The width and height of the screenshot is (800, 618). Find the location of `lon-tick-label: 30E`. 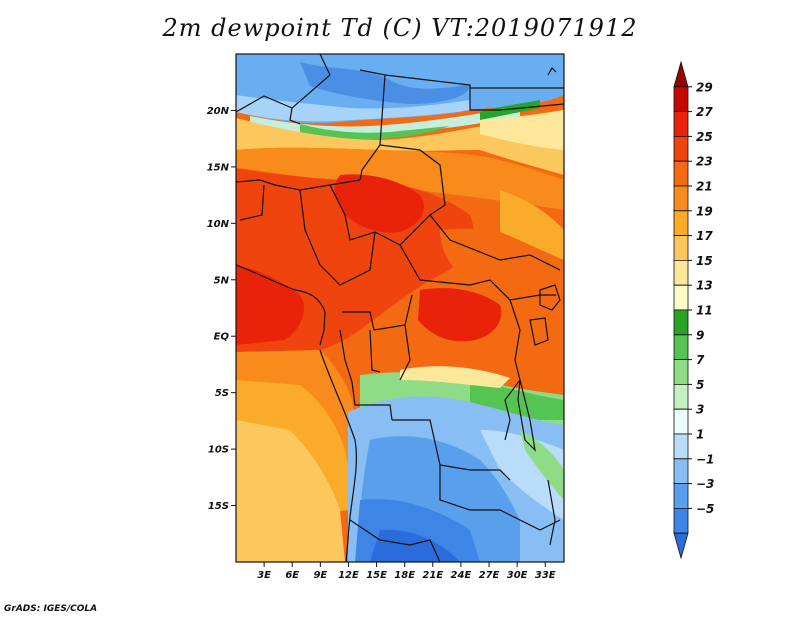

lon-tick-label: 30E is located at coordinates (517, 575).